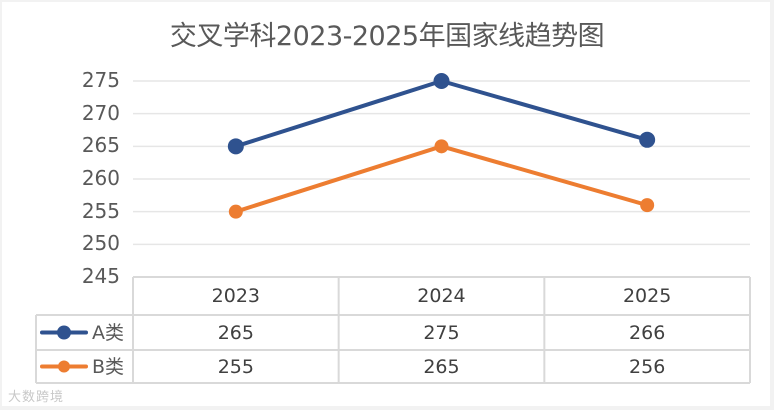  Describe the element at coordinates (108, 332) in the screenshot. I see `legend-label: A类` at that location.